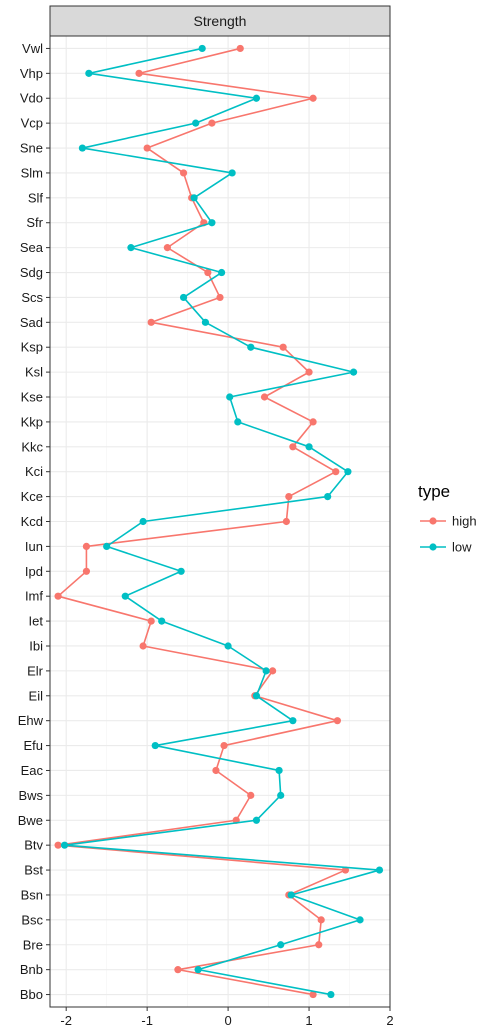 This screenshot has width=488, height=1036. Describe the element at coordinates (32, 172) in the screenshot. I see `y-tick-label: Slm` at that location.